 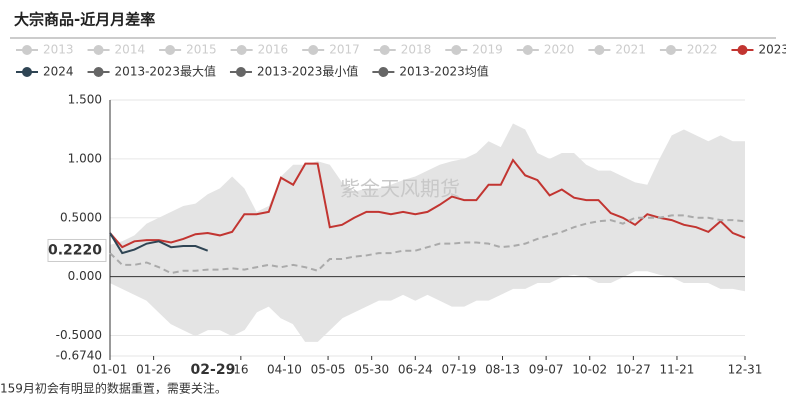 What do you see at coordinates (110, 370) in the screenshot?
I see `x-tick-label: 01-01` at bounding box center [110, 370].